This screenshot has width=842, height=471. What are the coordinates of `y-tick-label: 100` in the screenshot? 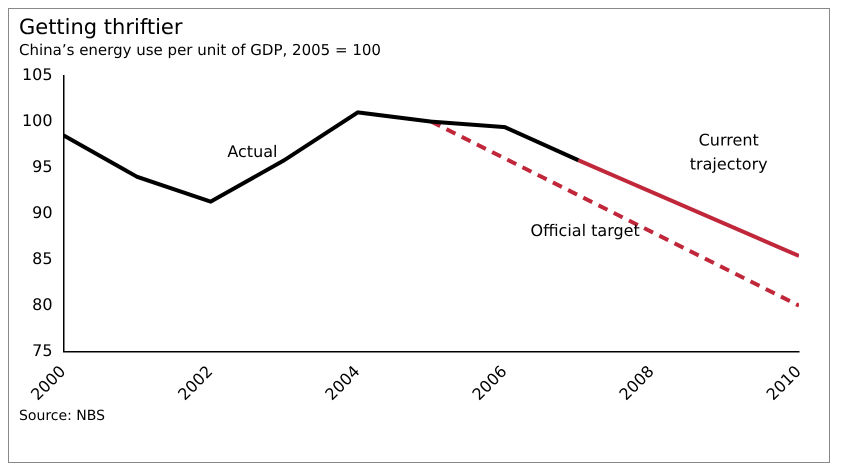 It's located at (37, 120).